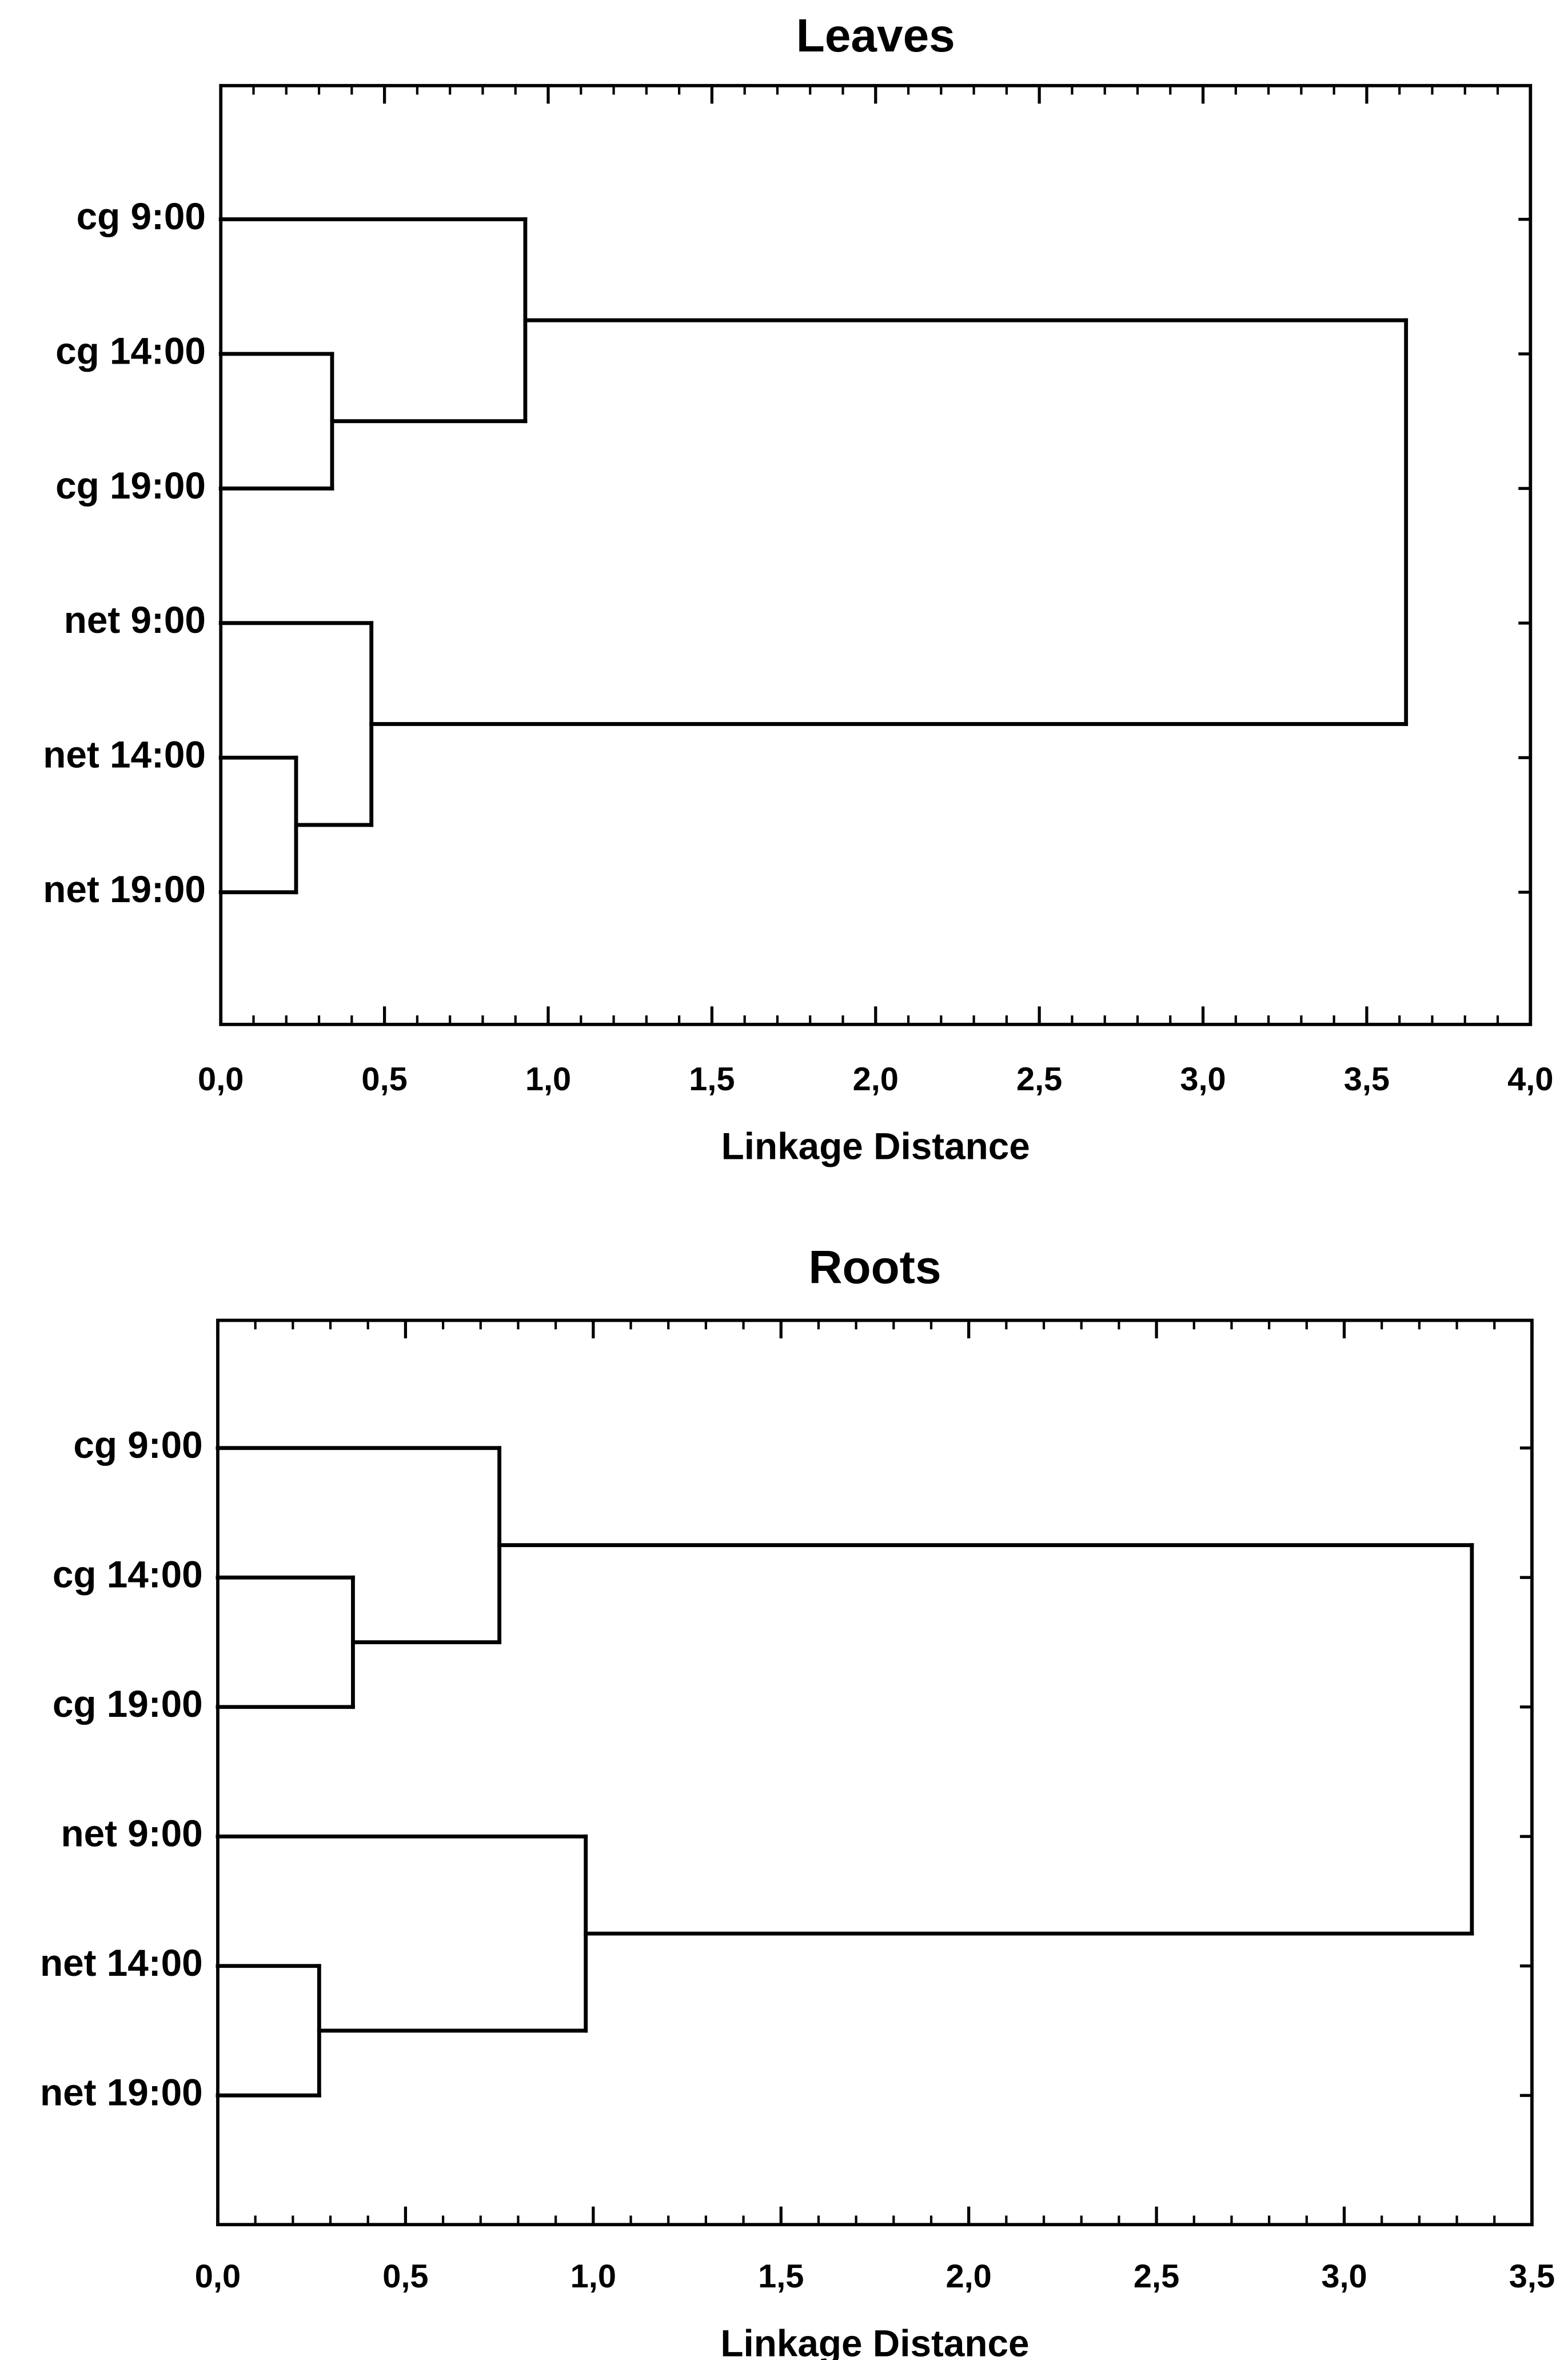  Describe the element at coordinates (874, 1267) in the screenshot. I see `chart-title: Roots` at that location.